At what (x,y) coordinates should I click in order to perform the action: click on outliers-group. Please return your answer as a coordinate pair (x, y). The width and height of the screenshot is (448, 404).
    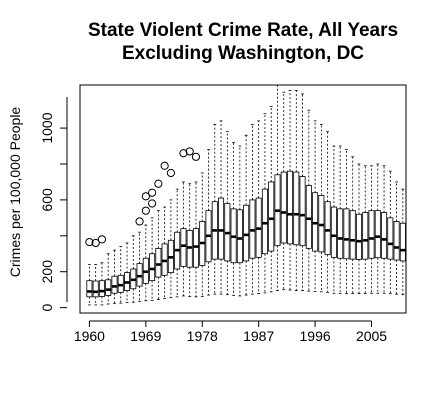
    Looking at the image, I should click on (143, 197).